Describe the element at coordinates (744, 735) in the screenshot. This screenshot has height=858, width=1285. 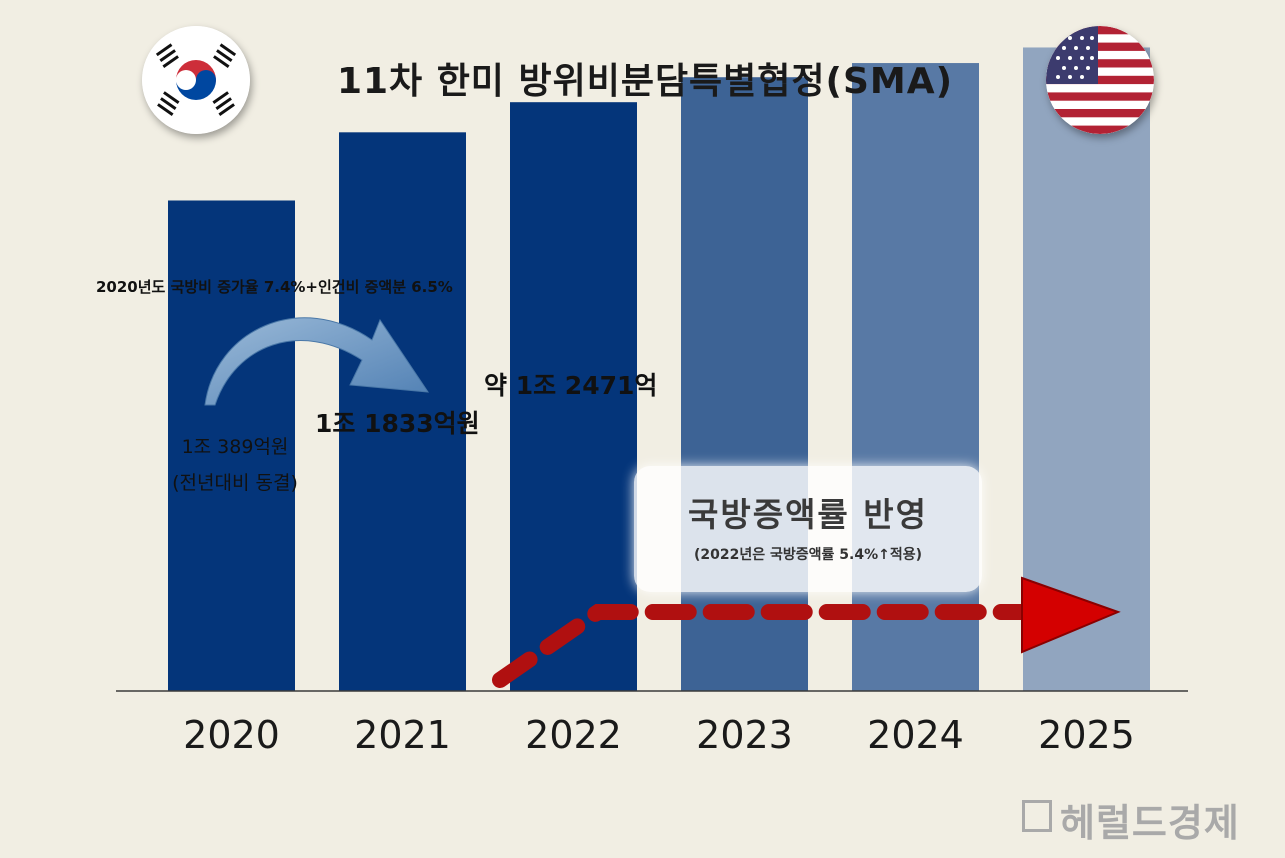
I see `x-tick-2023: 2023` at that location.